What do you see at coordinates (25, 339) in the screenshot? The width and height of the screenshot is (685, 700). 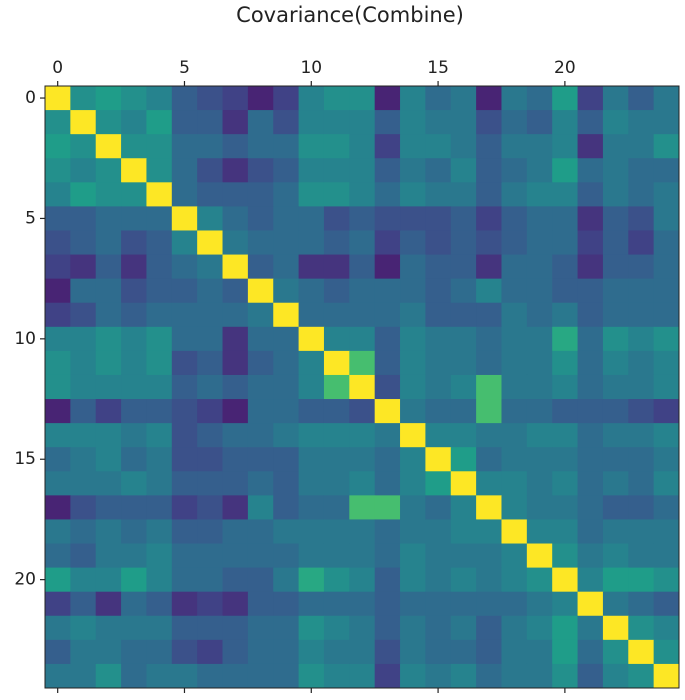 I see `y-tick-label: 10` at bounding box center [25, 339].